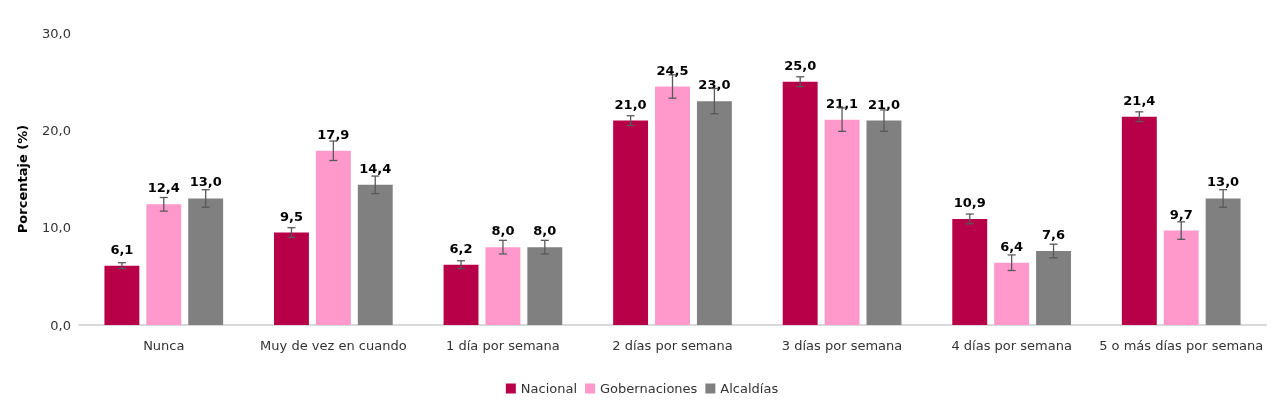 Image resolution: width=1284 pixels, height=408 pixels. I want to click on data-label: 24,5, so click(672, 70).